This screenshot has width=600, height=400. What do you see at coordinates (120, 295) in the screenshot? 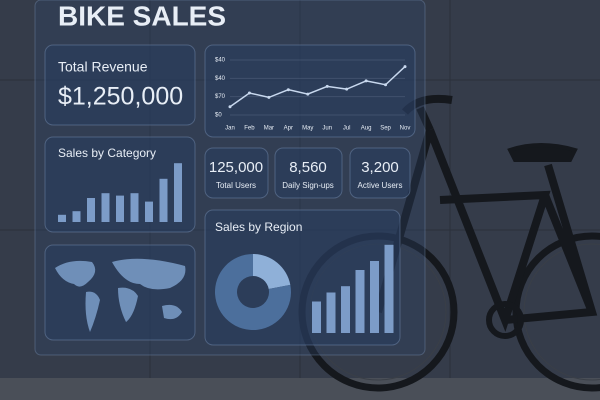
I see `world-map` at bounding box center [120, 295].